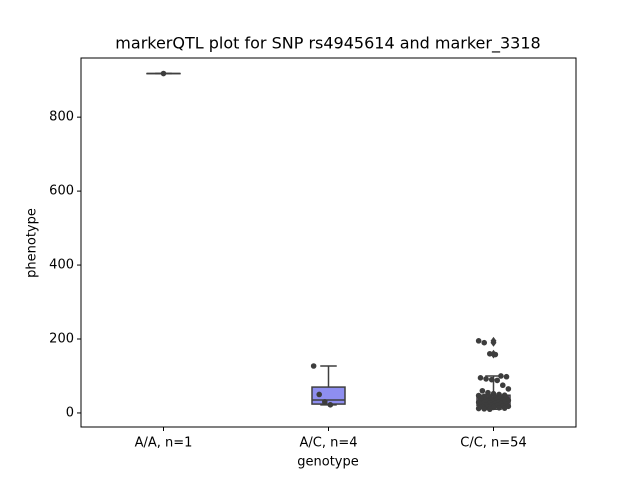  I want to click on x-tick-label: C/C, n=54, so click(493, 443).